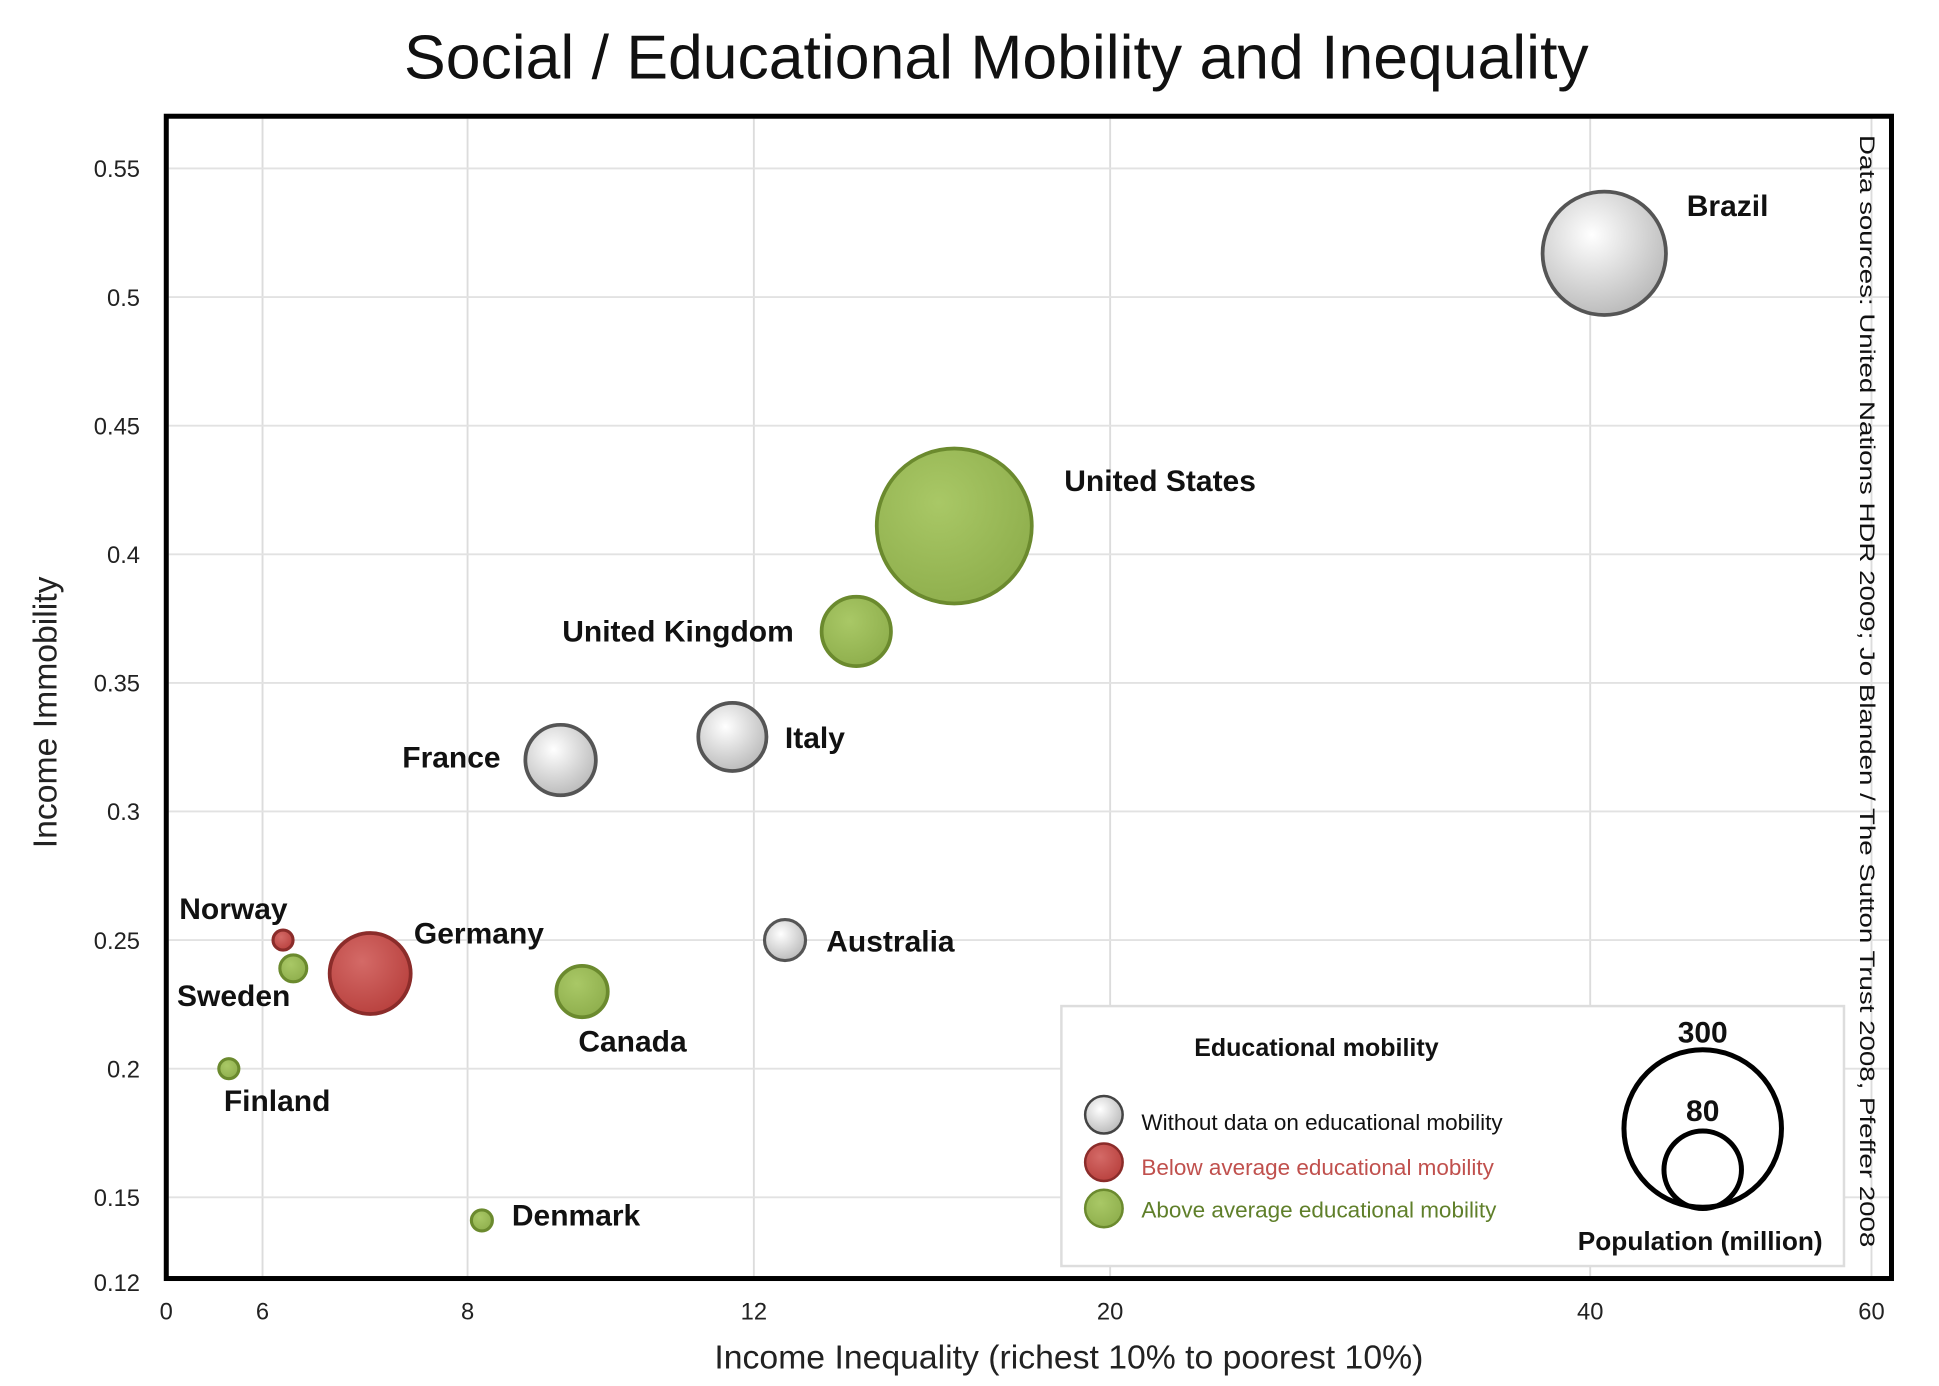 The width and height of the screenshot is (1939, 1386). What do you see at coordinates (1700, 1241) in the screenshot?
I see `legend-size-title: Population (million)` at bounding box center [1700, 1241].